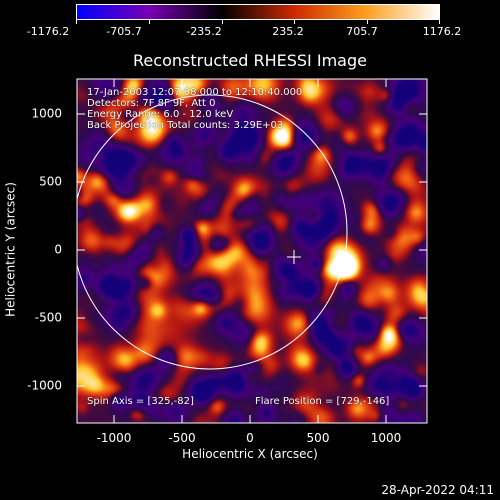  I want to click on x-tick-label: 500, so click(318, 438).